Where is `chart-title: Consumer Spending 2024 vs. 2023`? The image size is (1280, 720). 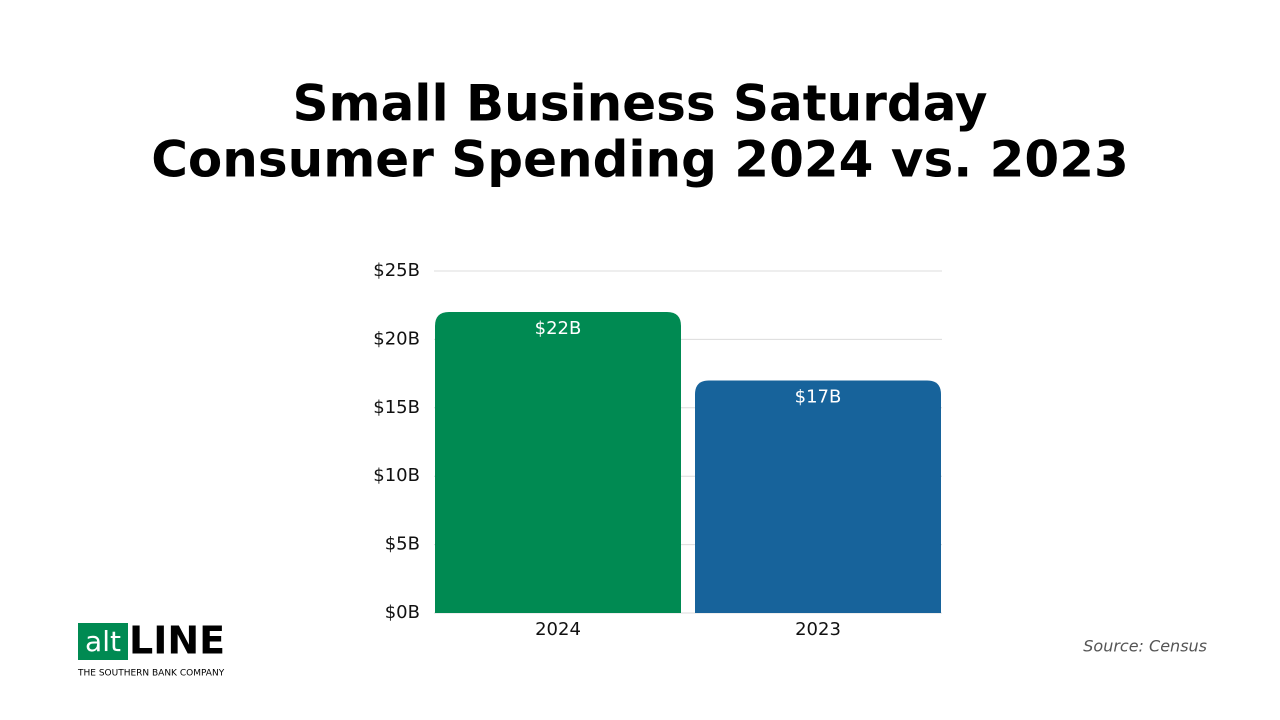
chart-title: Consumer Spending 2024 vs. 2023 is located at coordinates (640, 160).